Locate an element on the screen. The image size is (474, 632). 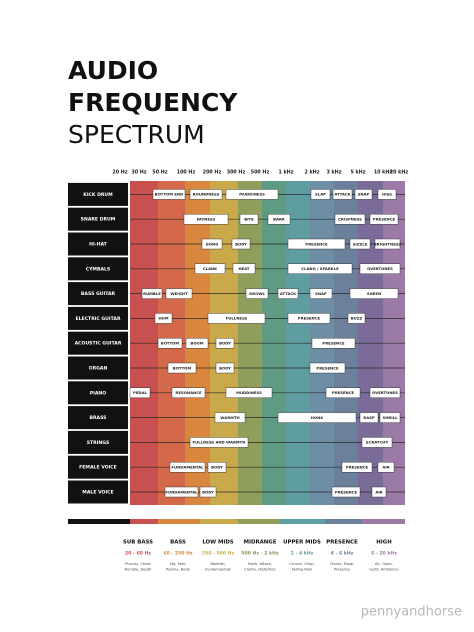
band-range: 500 Hz - 2 kHz is located at coordinates (260, 554).